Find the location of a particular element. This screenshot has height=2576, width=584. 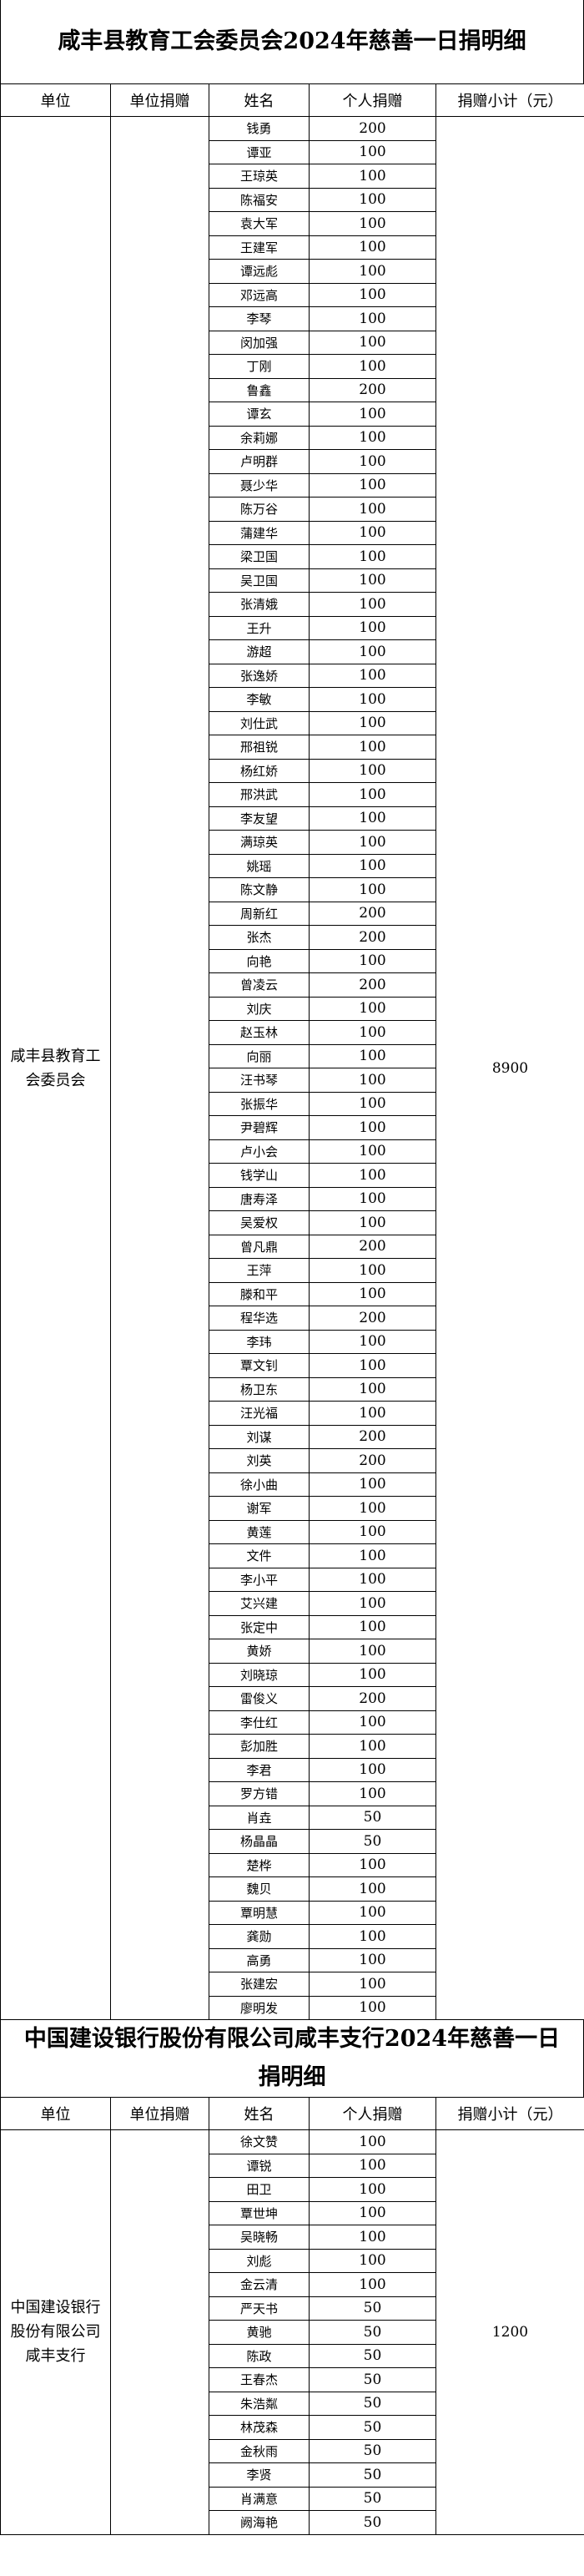

table-row: 田卫 100 is located at coordinates (292, 2189).